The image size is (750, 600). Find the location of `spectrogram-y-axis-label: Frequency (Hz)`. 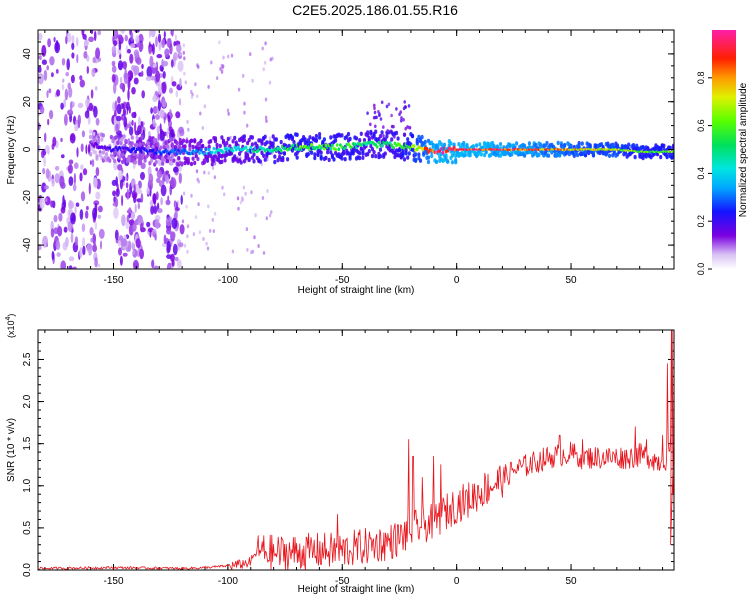

spectrogram-y-axis-label: Frequency (Hz) is located at coordinates (11, 150).